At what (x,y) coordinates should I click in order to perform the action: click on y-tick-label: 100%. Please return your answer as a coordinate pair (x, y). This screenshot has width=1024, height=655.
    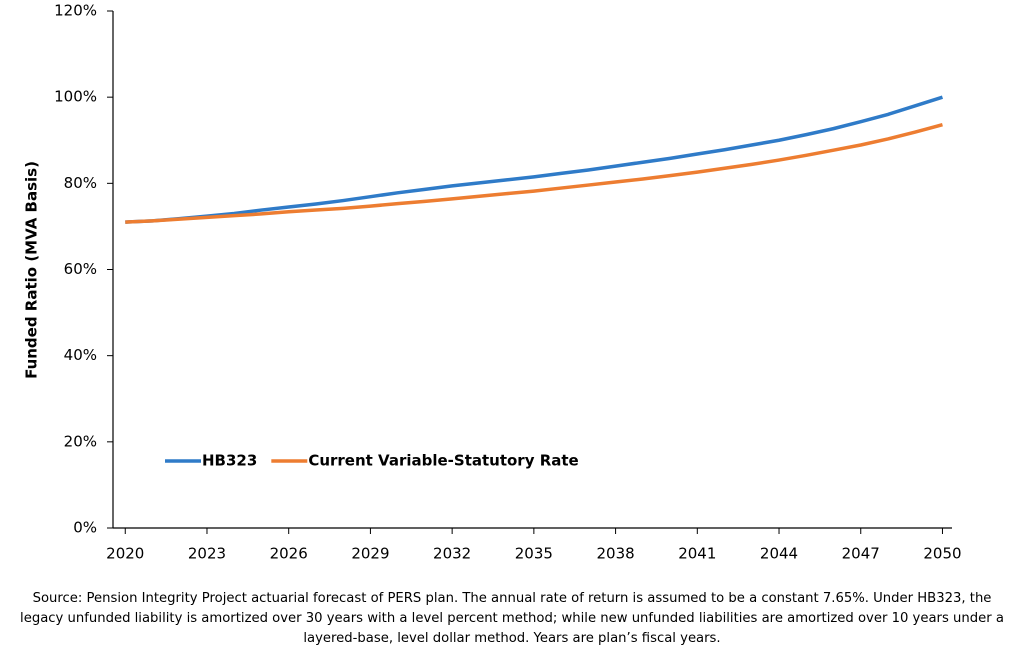
    Looking at the image, I should click on (75, 97).